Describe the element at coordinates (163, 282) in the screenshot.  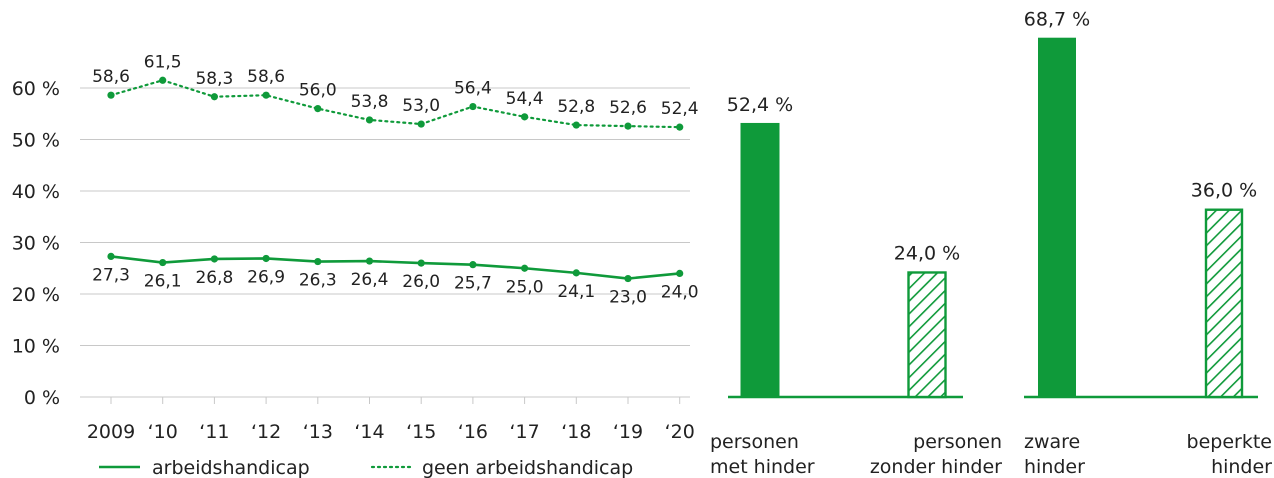
I see `data-label: 26,1` at that location.